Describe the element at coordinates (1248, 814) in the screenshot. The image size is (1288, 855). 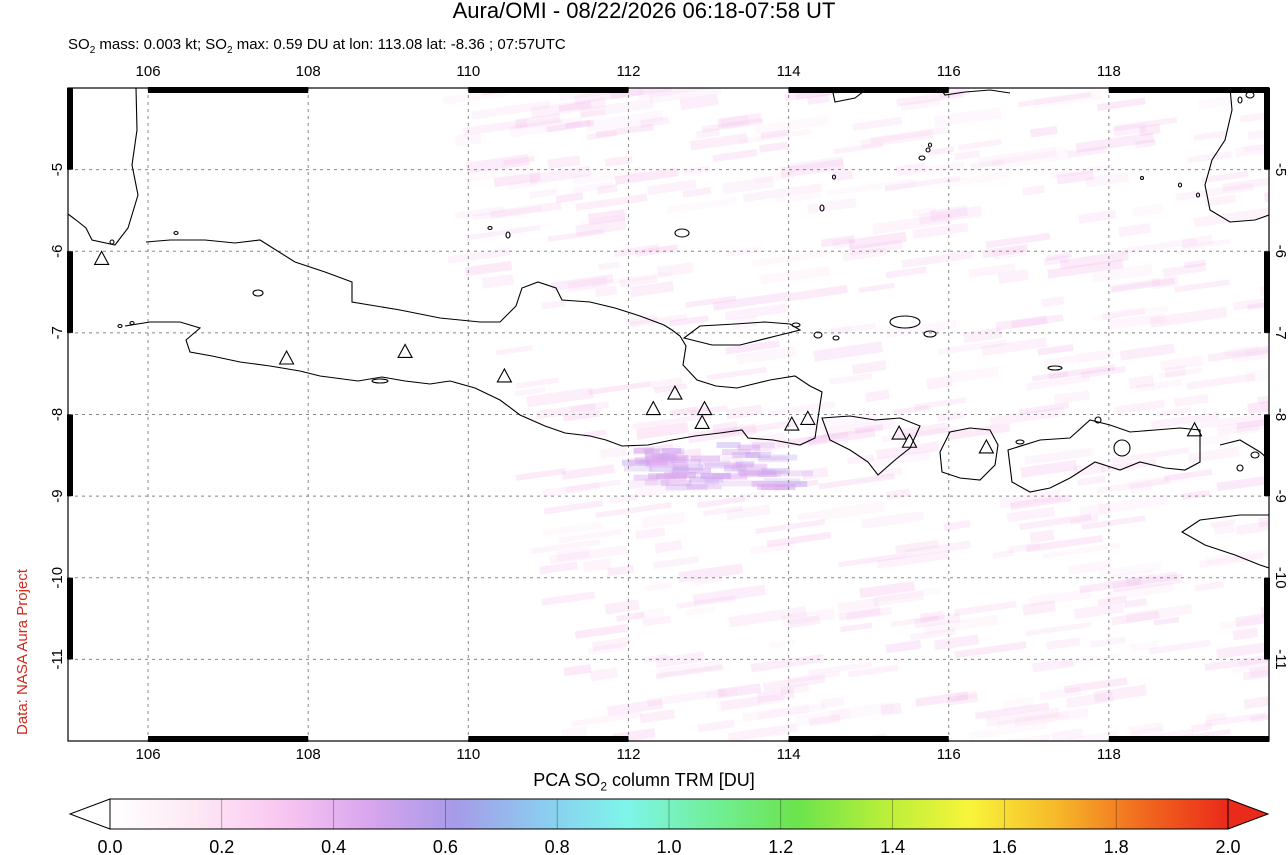
I see `colorbar-high-arrow` at that location.